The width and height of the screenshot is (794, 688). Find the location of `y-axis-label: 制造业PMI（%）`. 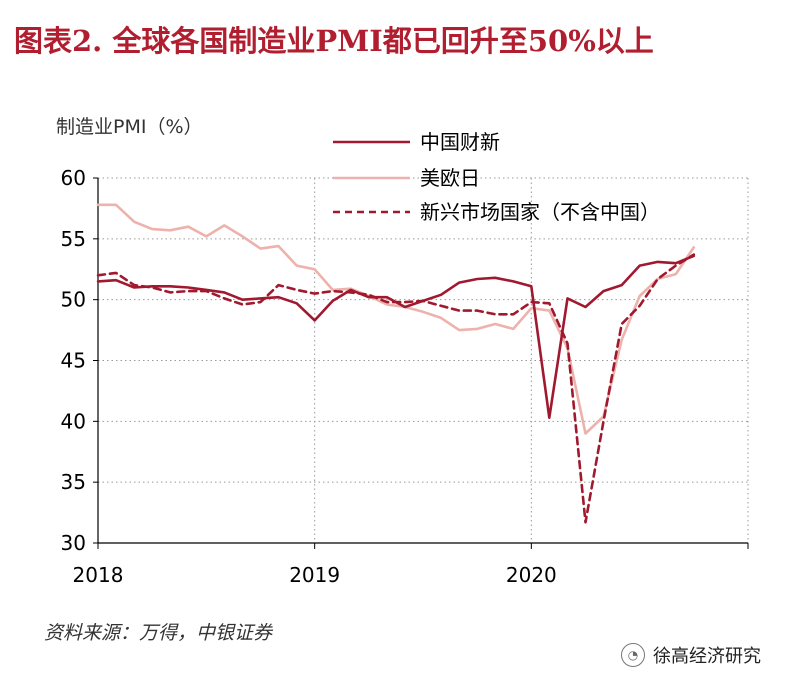

y-axis-label: 制造业PMI（%） is located at coordinates (129, 127).